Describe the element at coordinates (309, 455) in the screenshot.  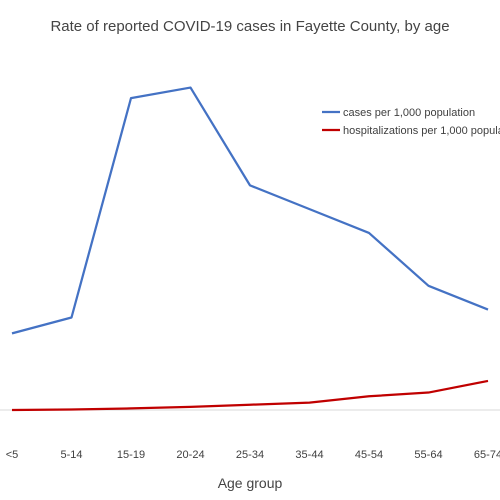
I see `x-tick-label: 35-44` at that location.